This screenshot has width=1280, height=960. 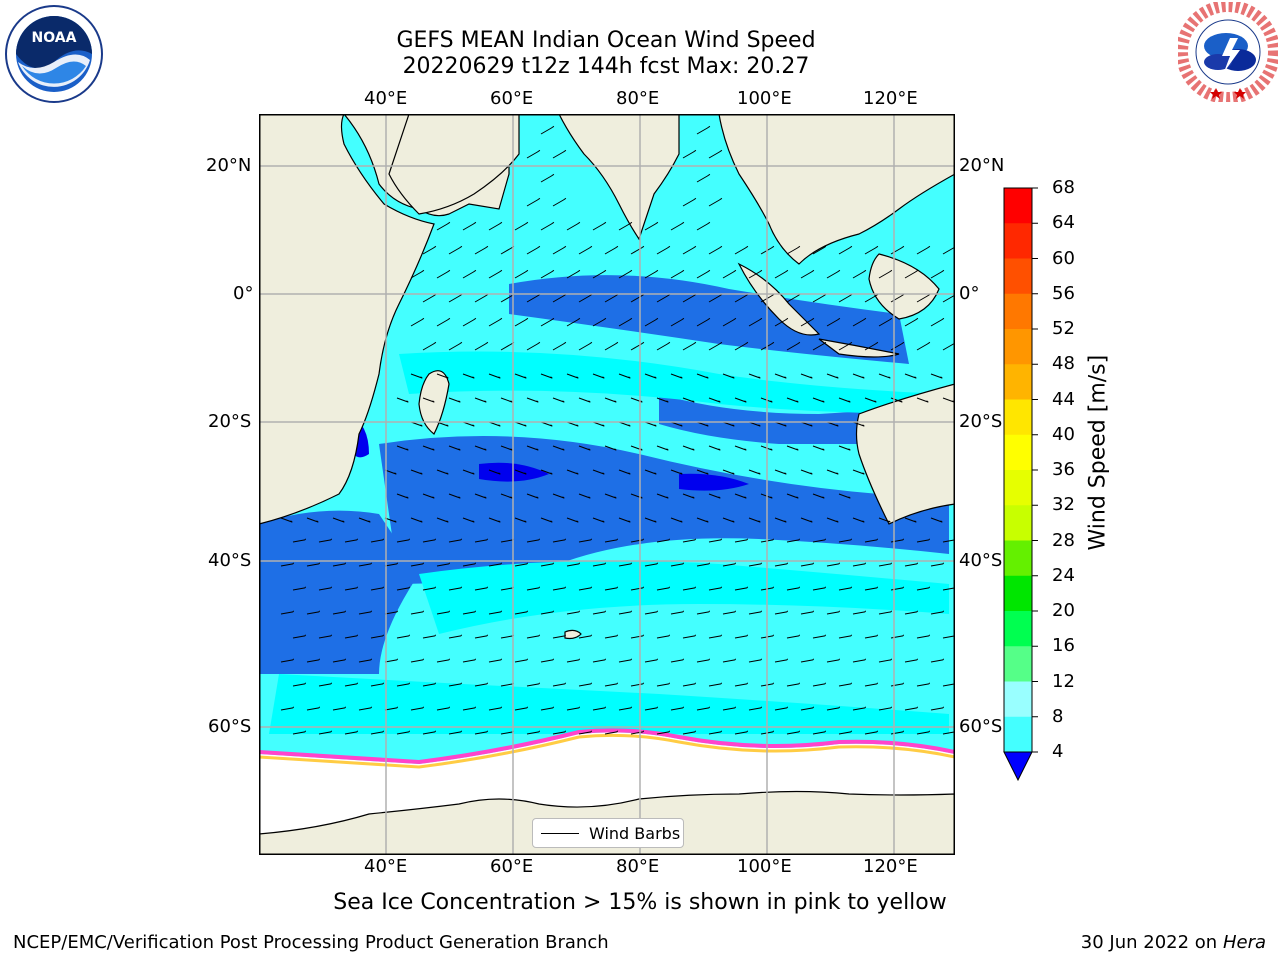 What do you see at coordinates (1063, 681) in the screenshot?
I see `colorbar-tick-label: 12` at bounding box center [1063, 681].